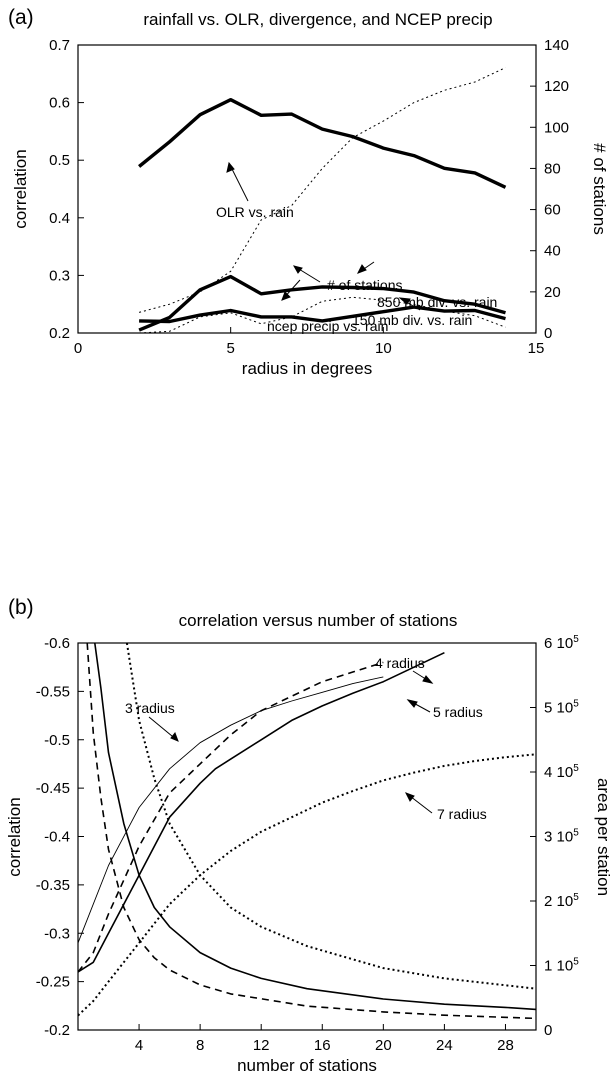 This screenshot has height=1078, width=614. Describe the element at coordinates (323, 236) in the screenshot. I see `panel-a-arrows` at that location.